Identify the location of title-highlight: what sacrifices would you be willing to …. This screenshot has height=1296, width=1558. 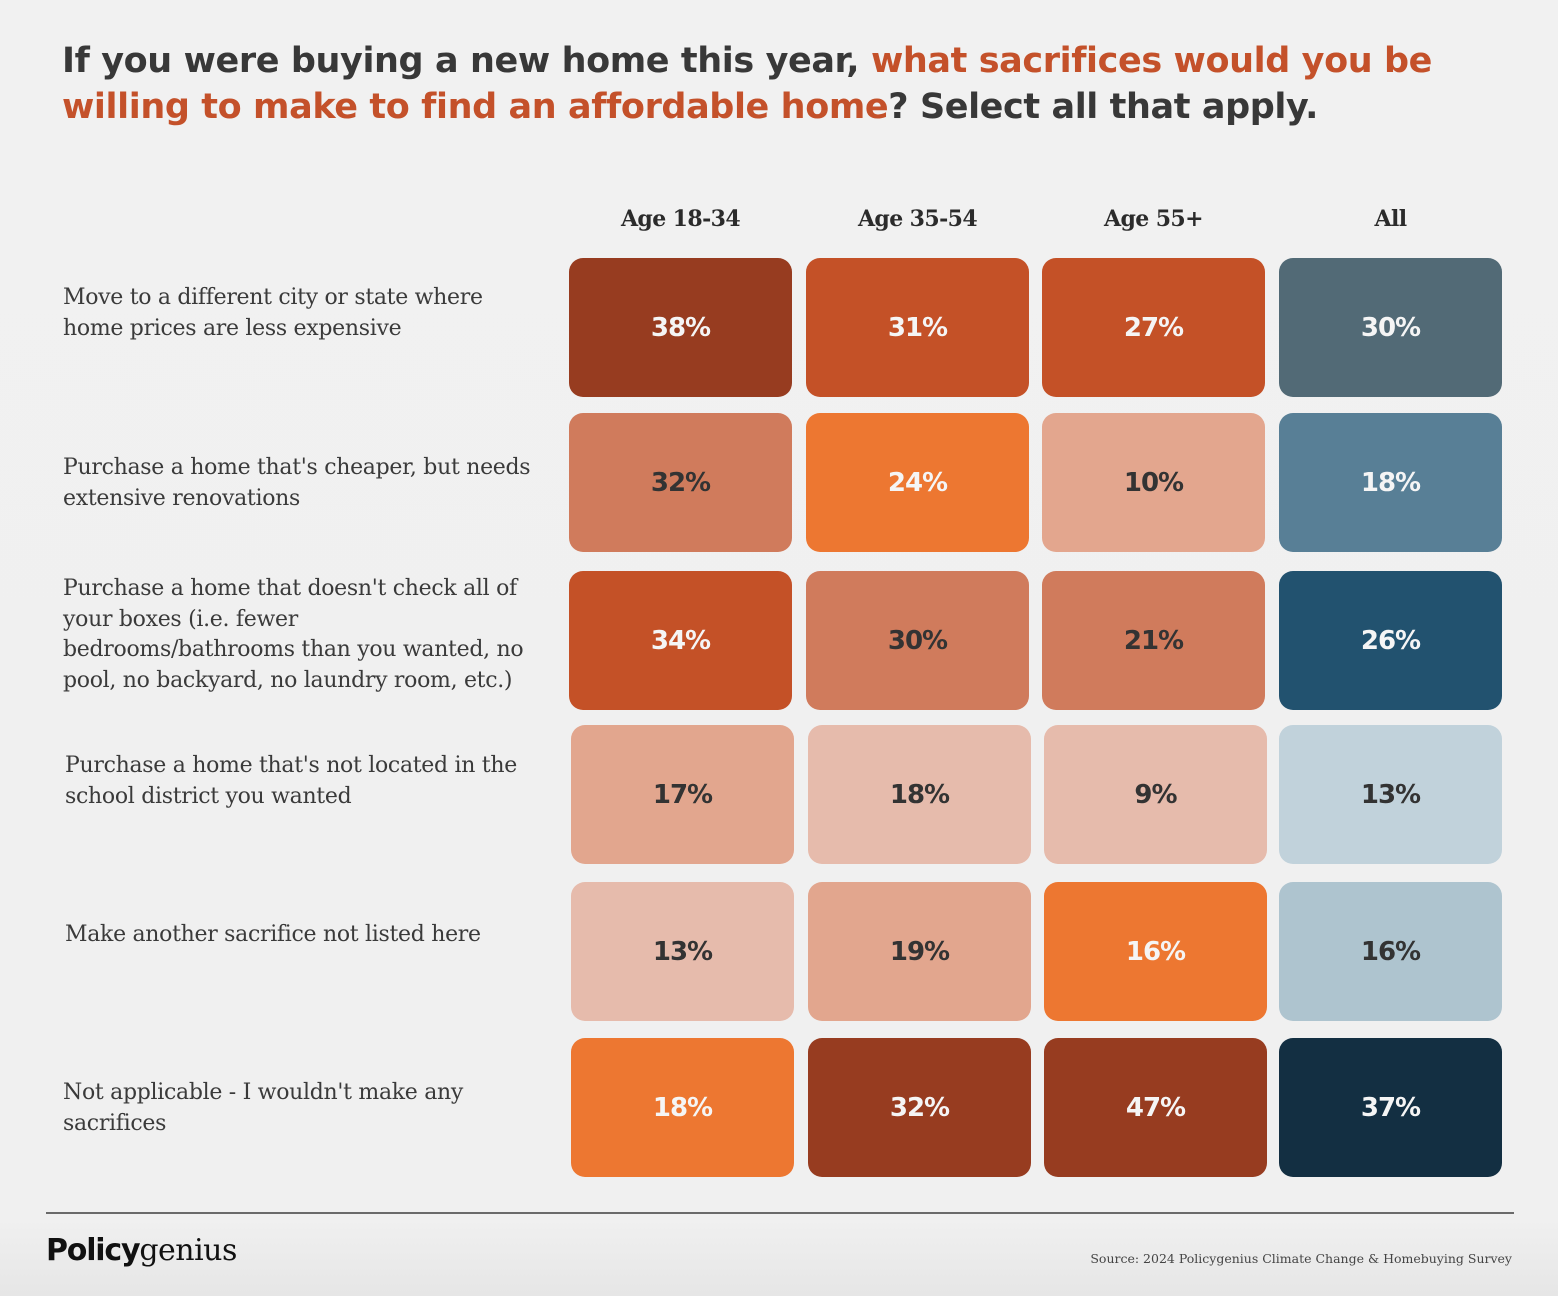
(747, 84).